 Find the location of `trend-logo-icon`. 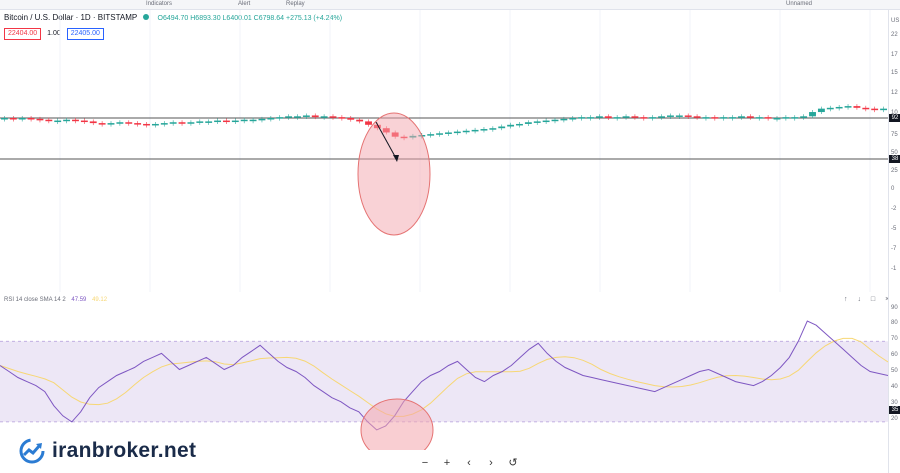

trend-logo-icon is located at coordinates (32, 451).